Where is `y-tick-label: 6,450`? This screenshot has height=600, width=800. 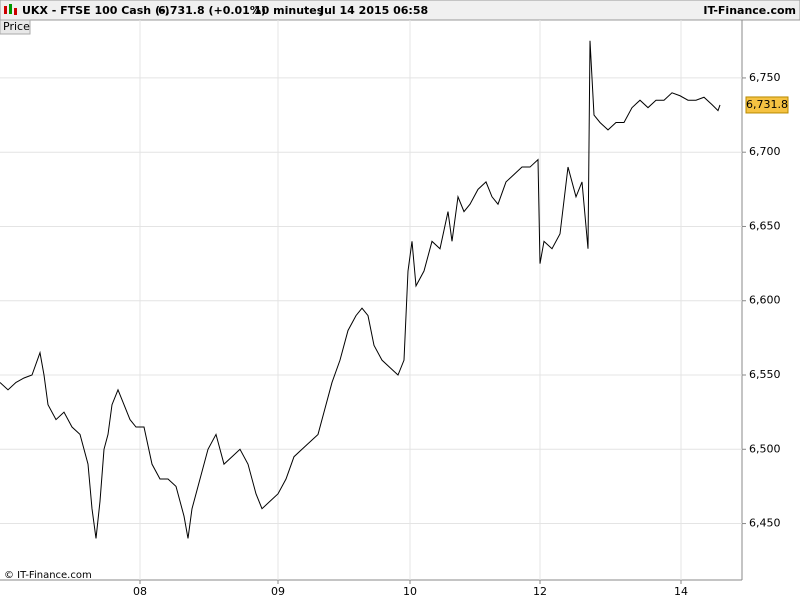 y-tick-label: 6,450 is located at coordinates (765, 523).